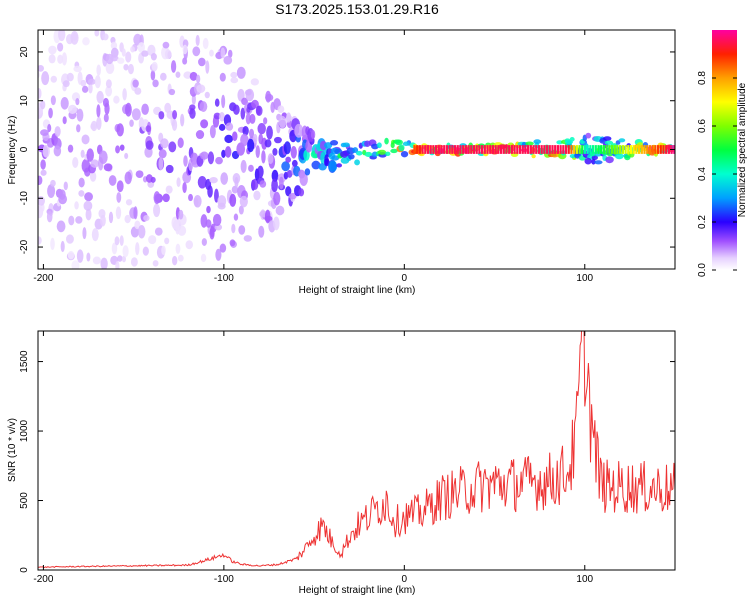 The image size is (750, 600). I want to click on heatmap-x-tick-label: -100, so click(224, 278).